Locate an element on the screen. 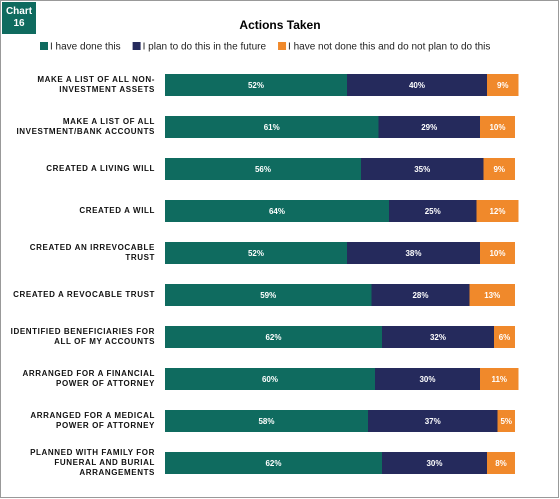  chart-badge: Chart 16 is located at coordinates (19, 18).